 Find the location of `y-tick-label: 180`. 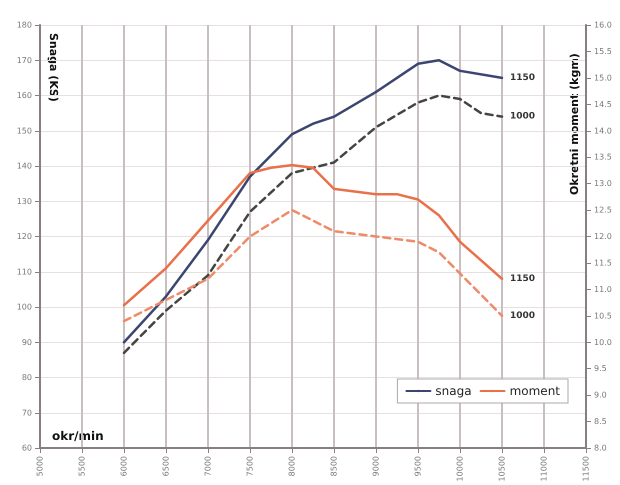

y-tick-label: 180 is located at coordinates (24, 25).